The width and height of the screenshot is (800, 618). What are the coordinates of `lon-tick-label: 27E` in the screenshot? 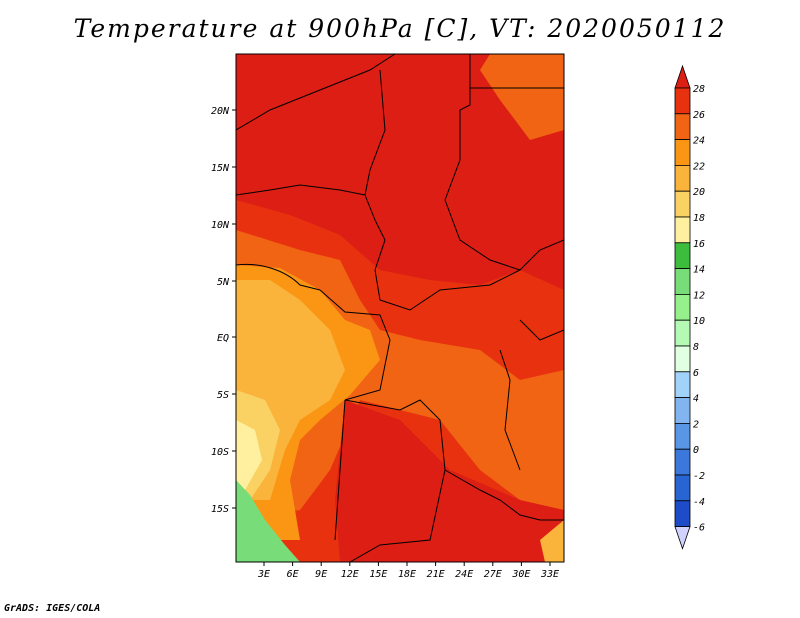 It's located at (493, 574).